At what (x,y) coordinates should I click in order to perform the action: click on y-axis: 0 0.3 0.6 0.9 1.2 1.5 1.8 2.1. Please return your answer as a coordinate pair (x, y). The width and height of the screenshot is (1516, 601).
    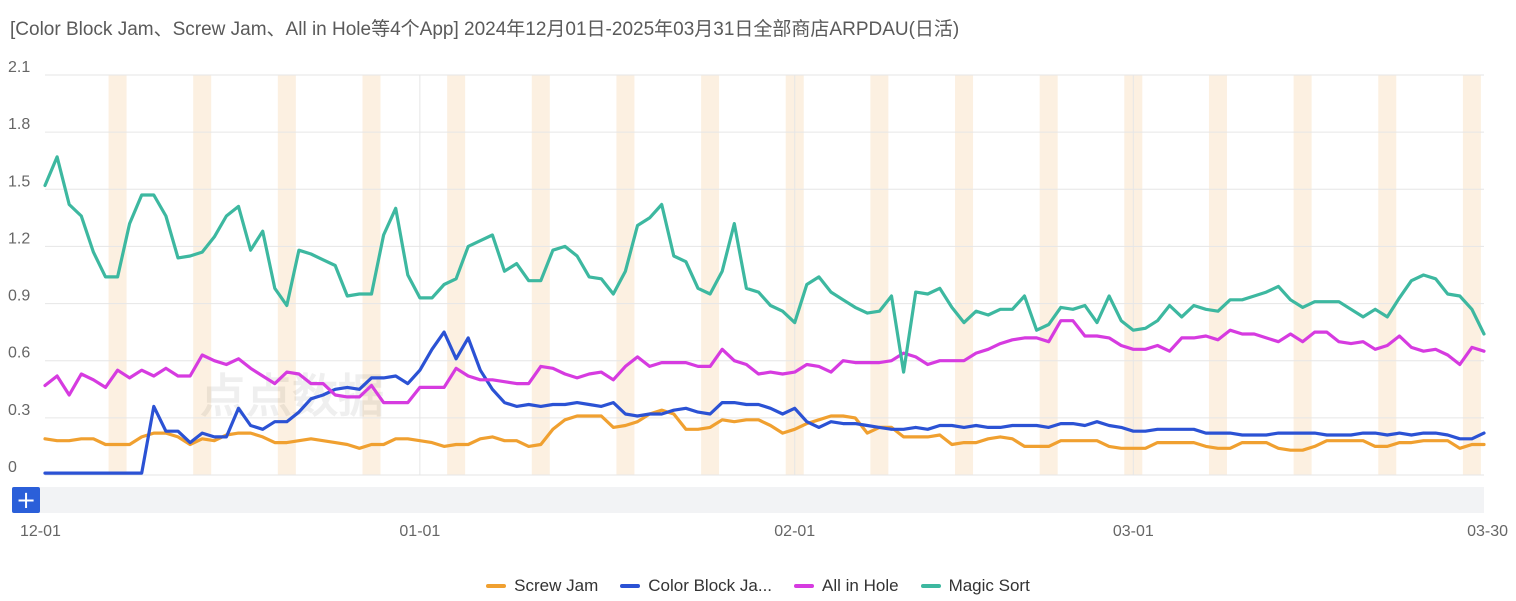
    Looking at the image, I should click on (19, 267).